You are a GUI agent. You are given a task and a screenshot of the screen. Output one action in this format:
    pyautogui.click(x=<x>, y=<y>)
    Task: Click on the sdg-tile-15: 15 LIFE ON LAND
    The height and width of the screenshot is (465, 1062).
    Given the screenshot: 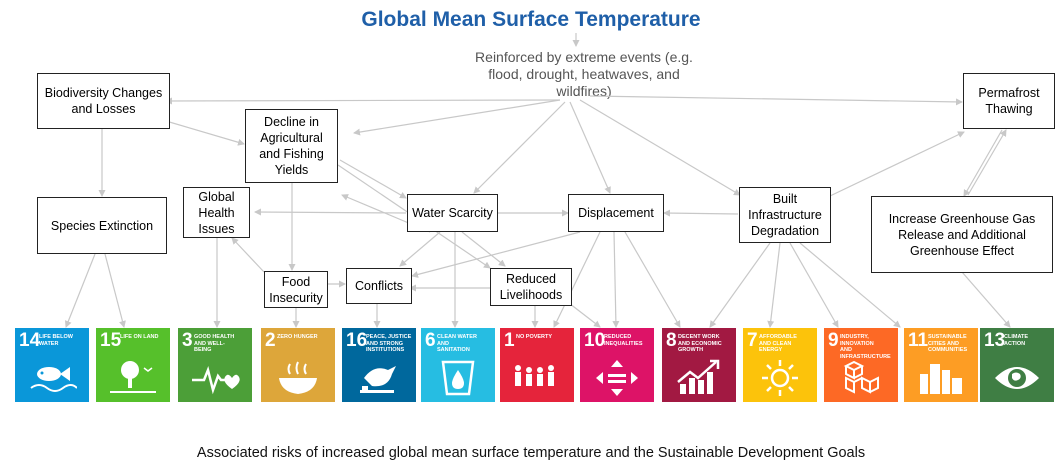 What is the action you would take?
    pyautogui.click(x=133, y=365)
    